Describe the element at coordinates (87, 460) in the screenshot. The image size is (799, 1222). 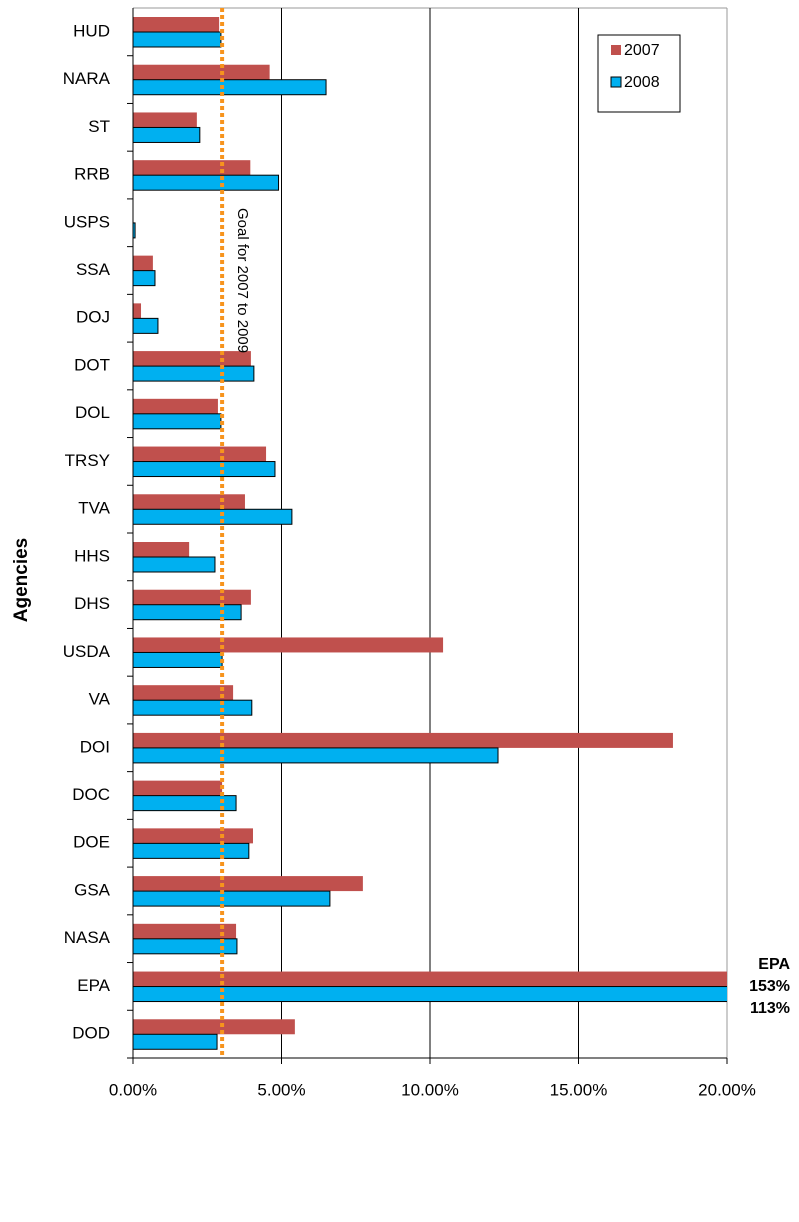
I see `y-tick-label: TRSY` at that location.